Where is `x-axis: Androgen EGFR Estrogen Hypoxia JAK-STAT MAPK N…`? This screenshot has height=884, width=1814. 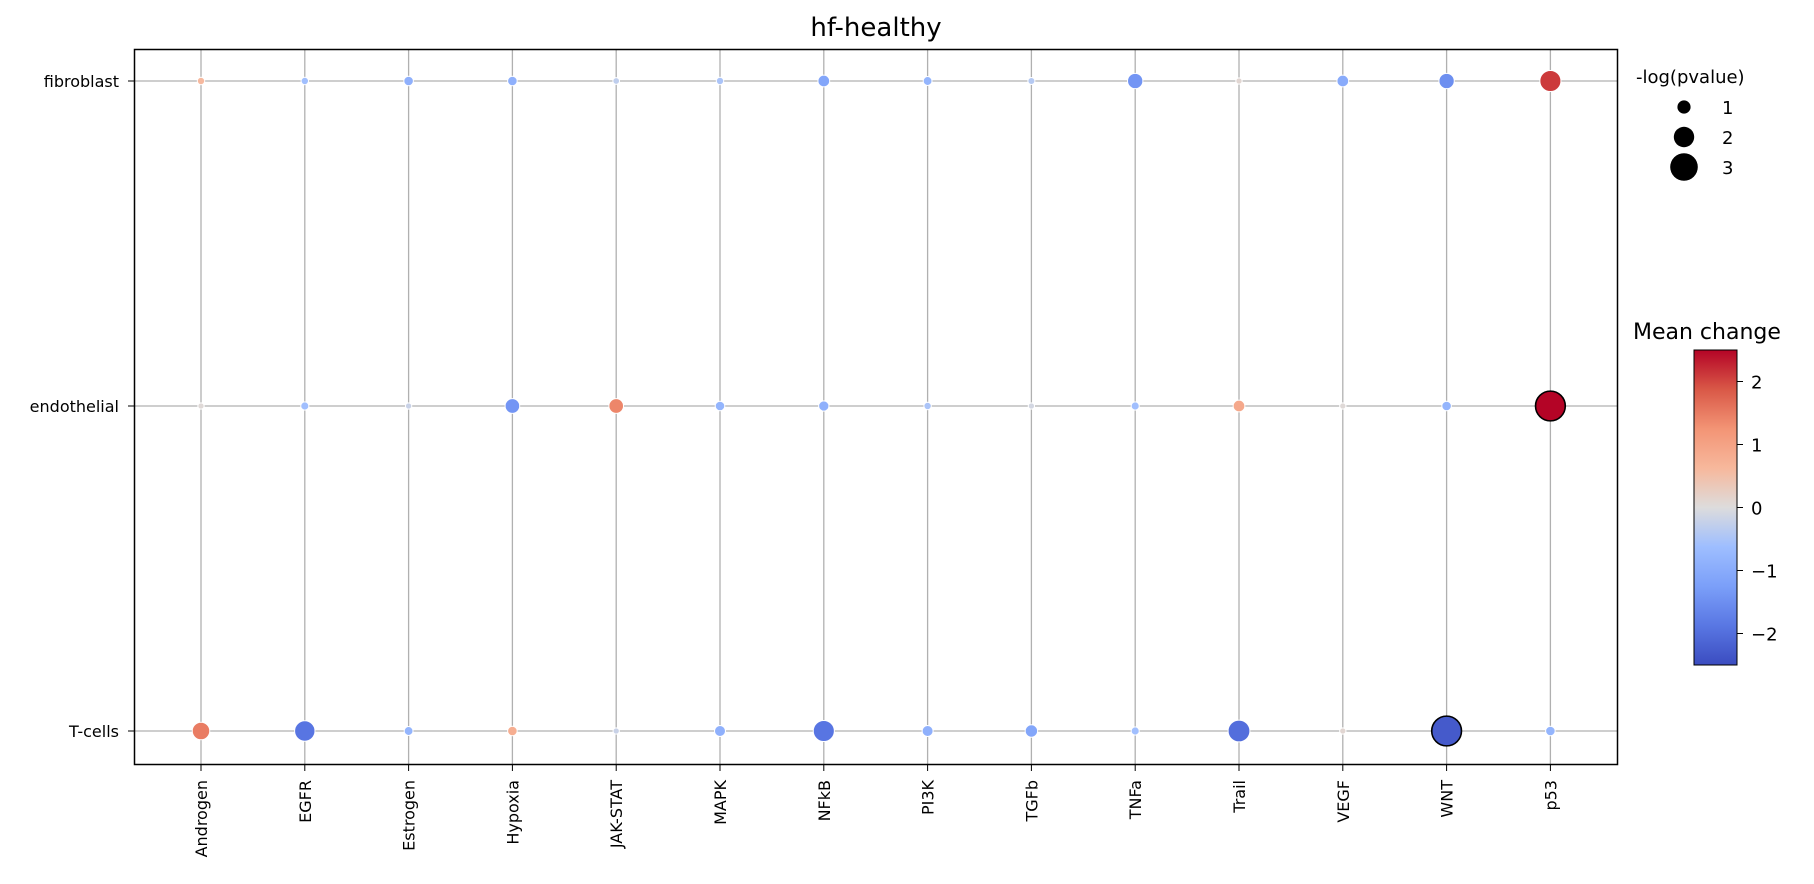
x-axis: Androgen EGFR Estrogen Hypoxia JAK-STAT MAPK N… is located at coordinates (876, 811).